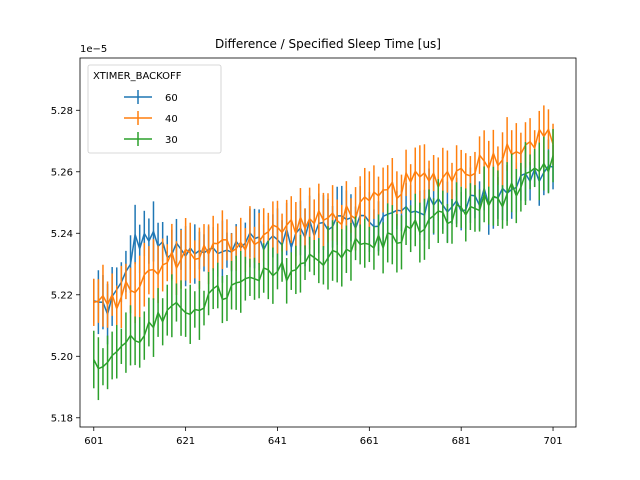  What do you see at coordinates (277, 441) in the screenshot?
I see `x-tick-label: 641` at bounding box center [277, 441].